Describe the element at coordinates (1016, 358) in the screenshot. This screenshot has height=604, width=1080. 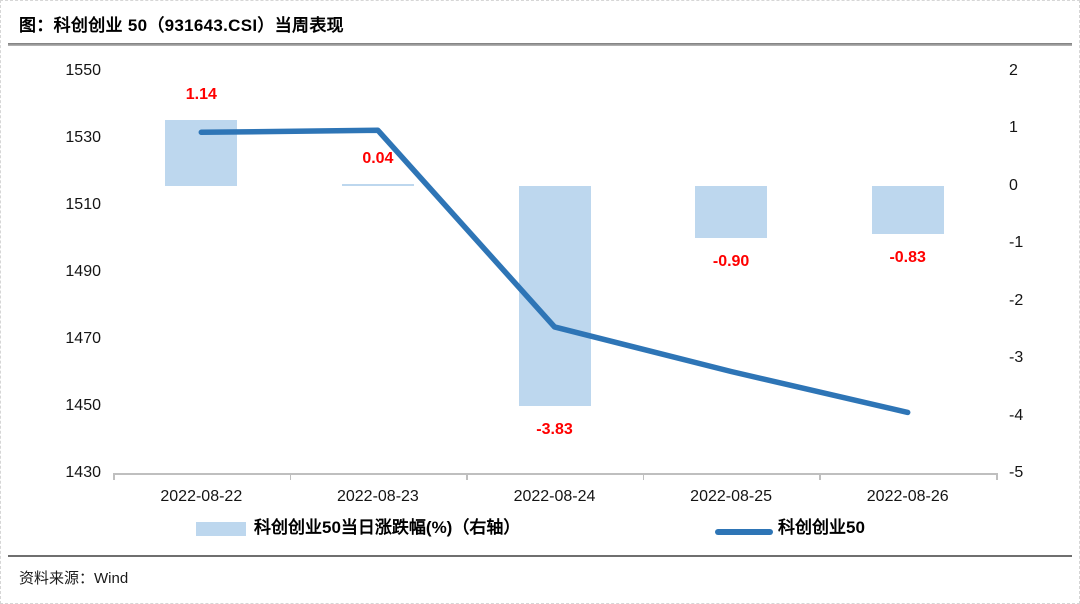
I see `y-axis-right-tick-label: -3` at that location.